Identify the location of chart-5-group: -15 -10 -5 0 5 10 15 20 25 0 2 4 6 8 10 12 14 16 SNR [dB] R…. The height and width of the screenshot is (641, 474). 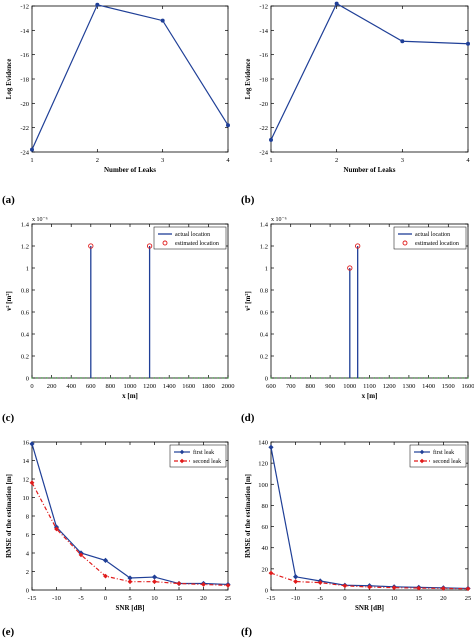
(118, 526).